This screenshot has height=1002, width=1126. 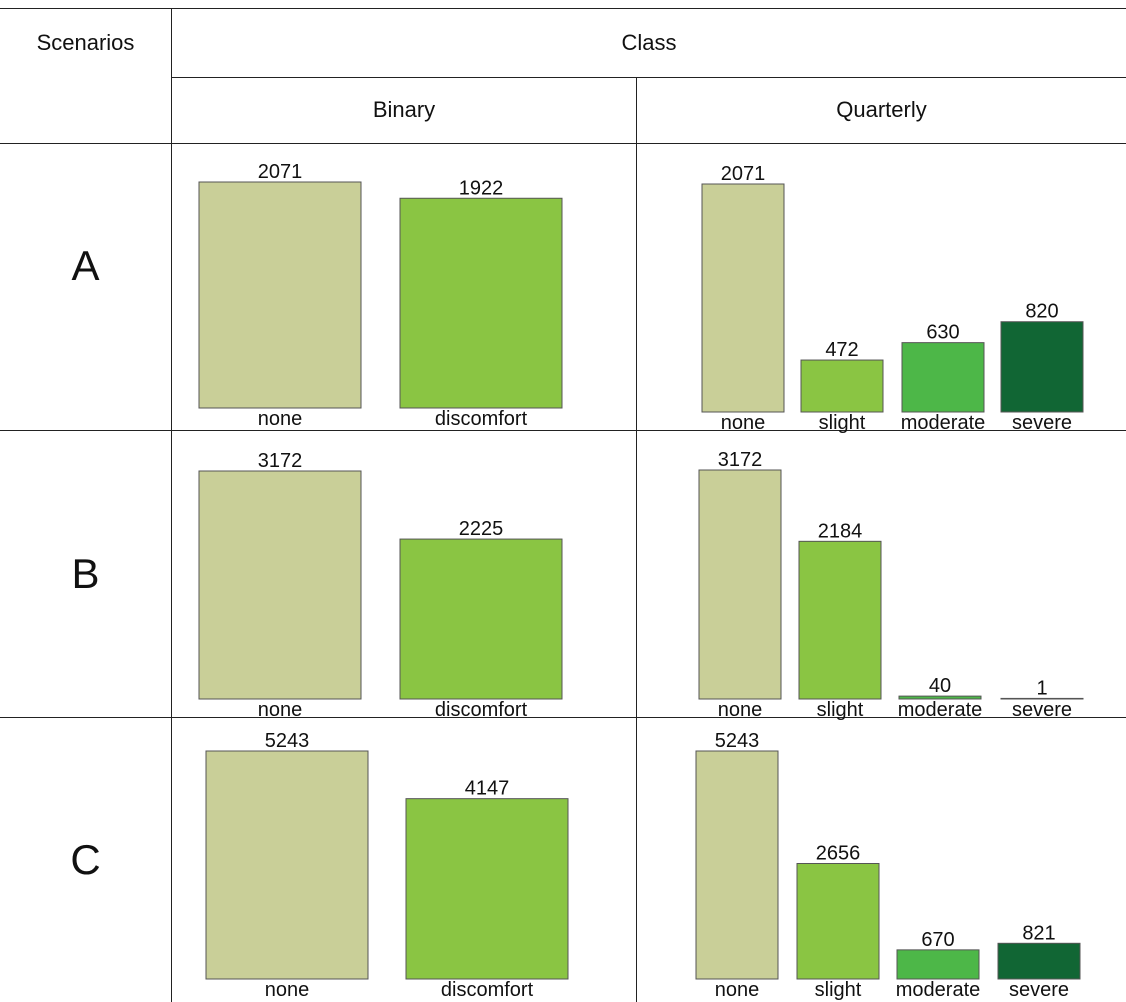 What do you see at coordinates (85, 265) in the screenshot?
I see `scenario-label-a: A` at bounding box center [85, 265].